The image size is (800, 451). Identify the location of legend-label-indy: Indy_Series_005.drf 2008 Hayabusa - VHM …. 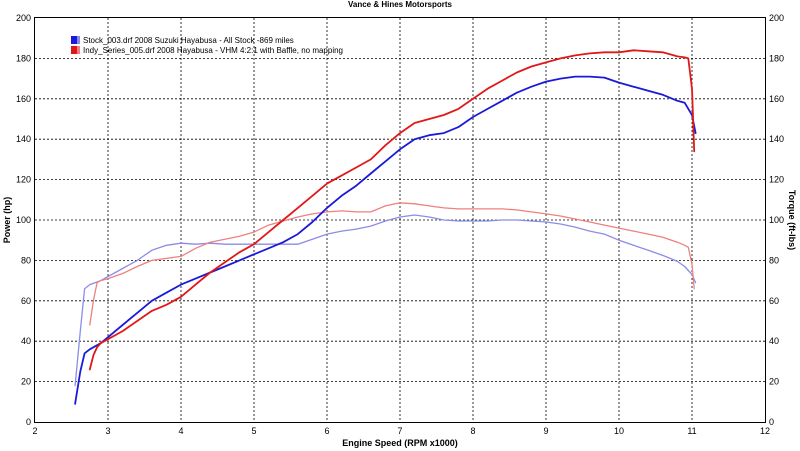
(213, 50).